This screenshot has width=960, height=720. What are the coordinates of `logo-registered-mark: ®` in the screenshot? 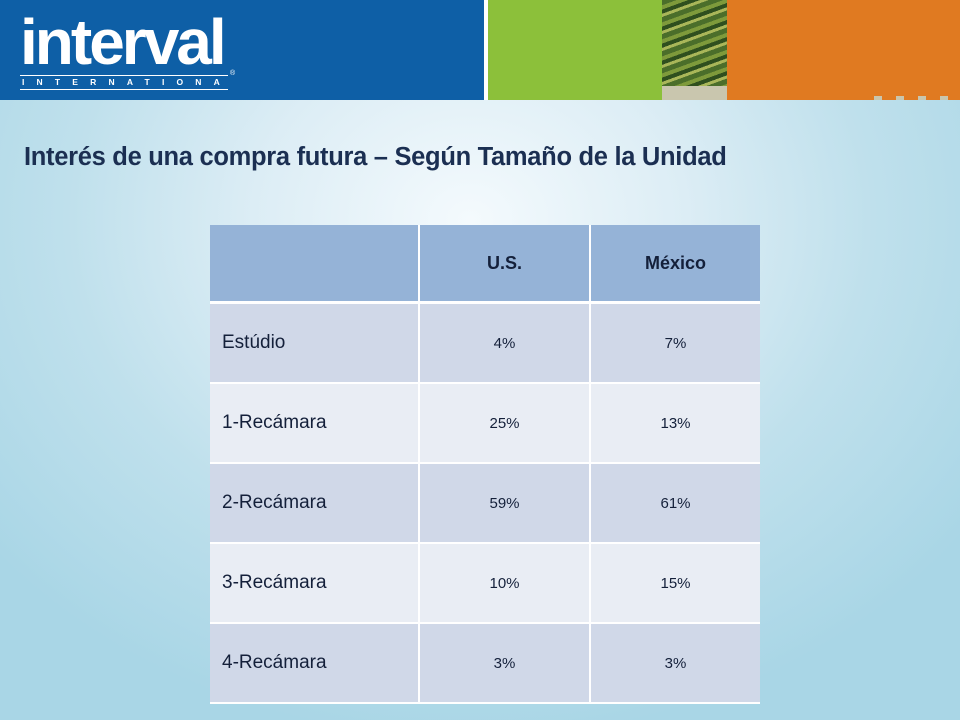 It's located at (233, 73).